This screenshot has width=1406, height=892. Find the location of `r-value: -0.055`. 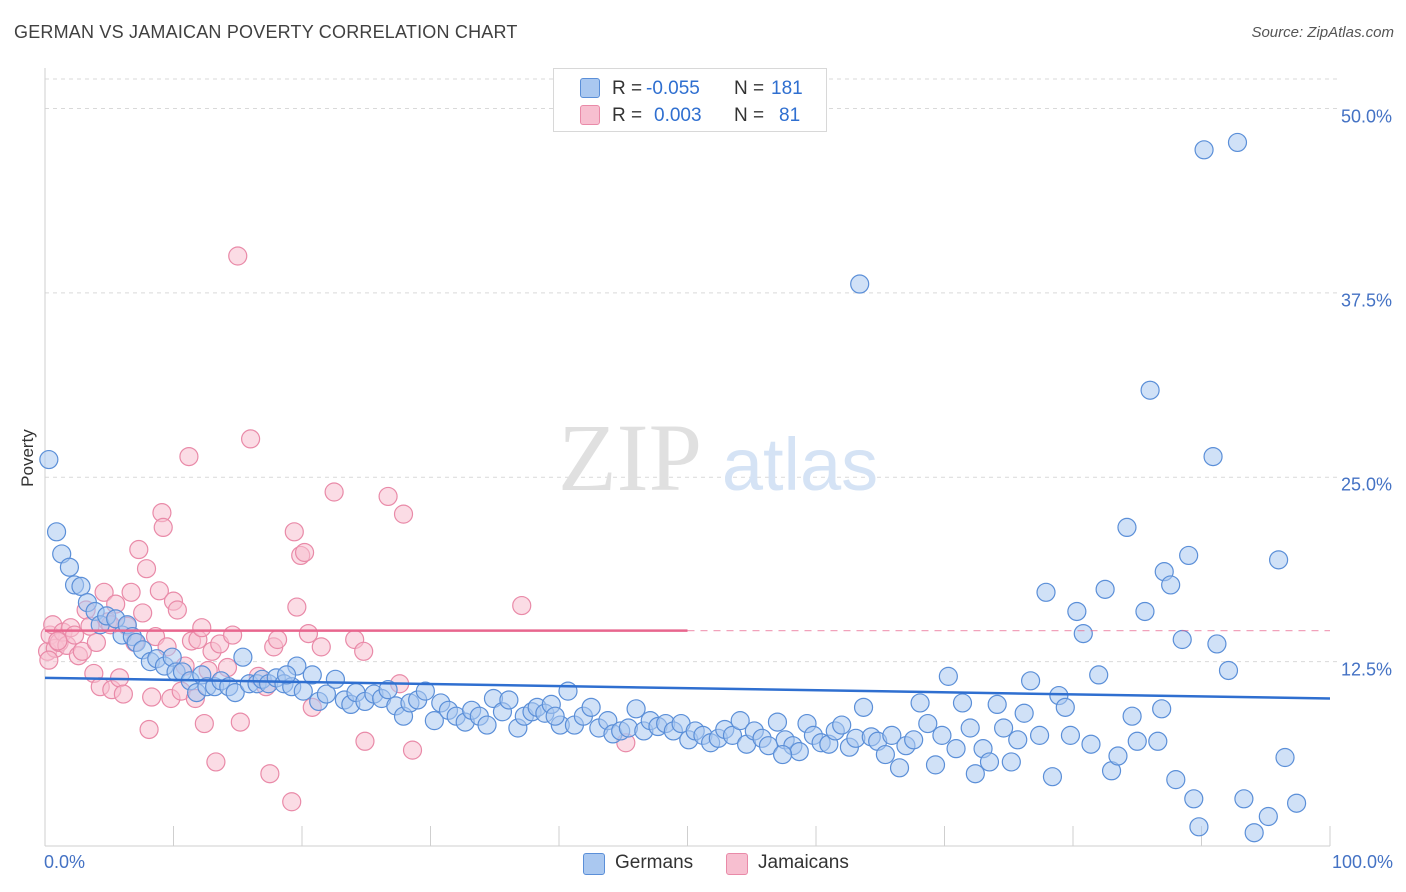

r-value: -0.055 is located at coordinates (673, 88).